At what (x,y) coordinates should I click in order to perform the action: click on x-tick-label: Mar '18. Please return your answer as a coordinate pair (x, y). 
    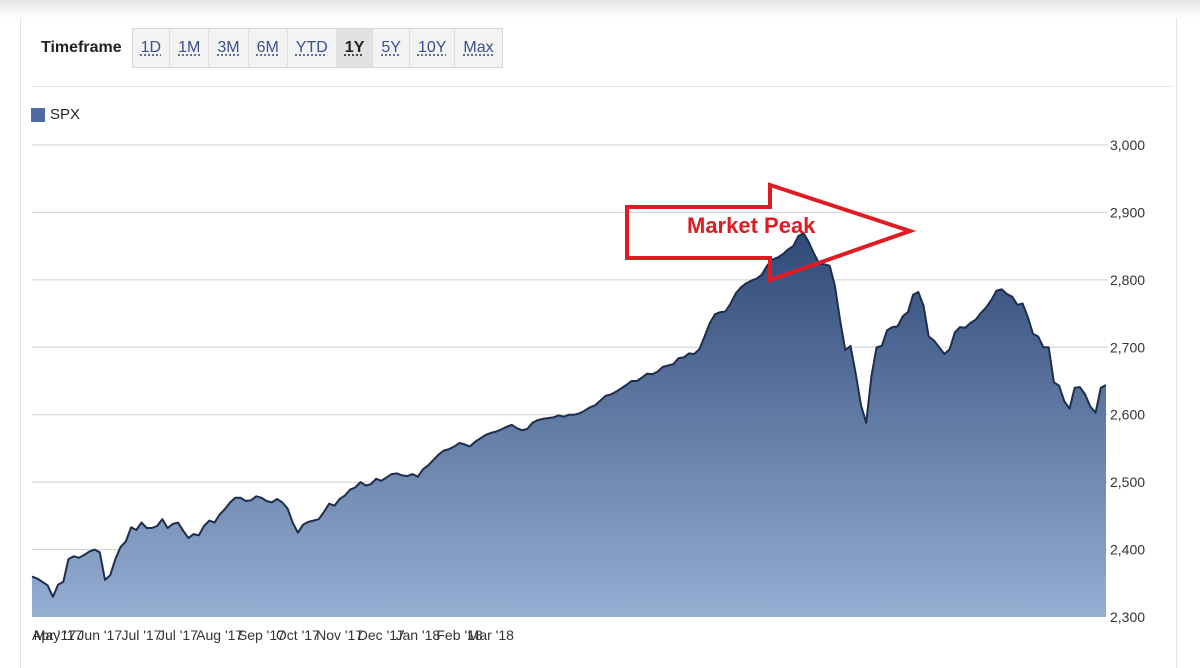
    Looking at the image, I should click on (491, 635).